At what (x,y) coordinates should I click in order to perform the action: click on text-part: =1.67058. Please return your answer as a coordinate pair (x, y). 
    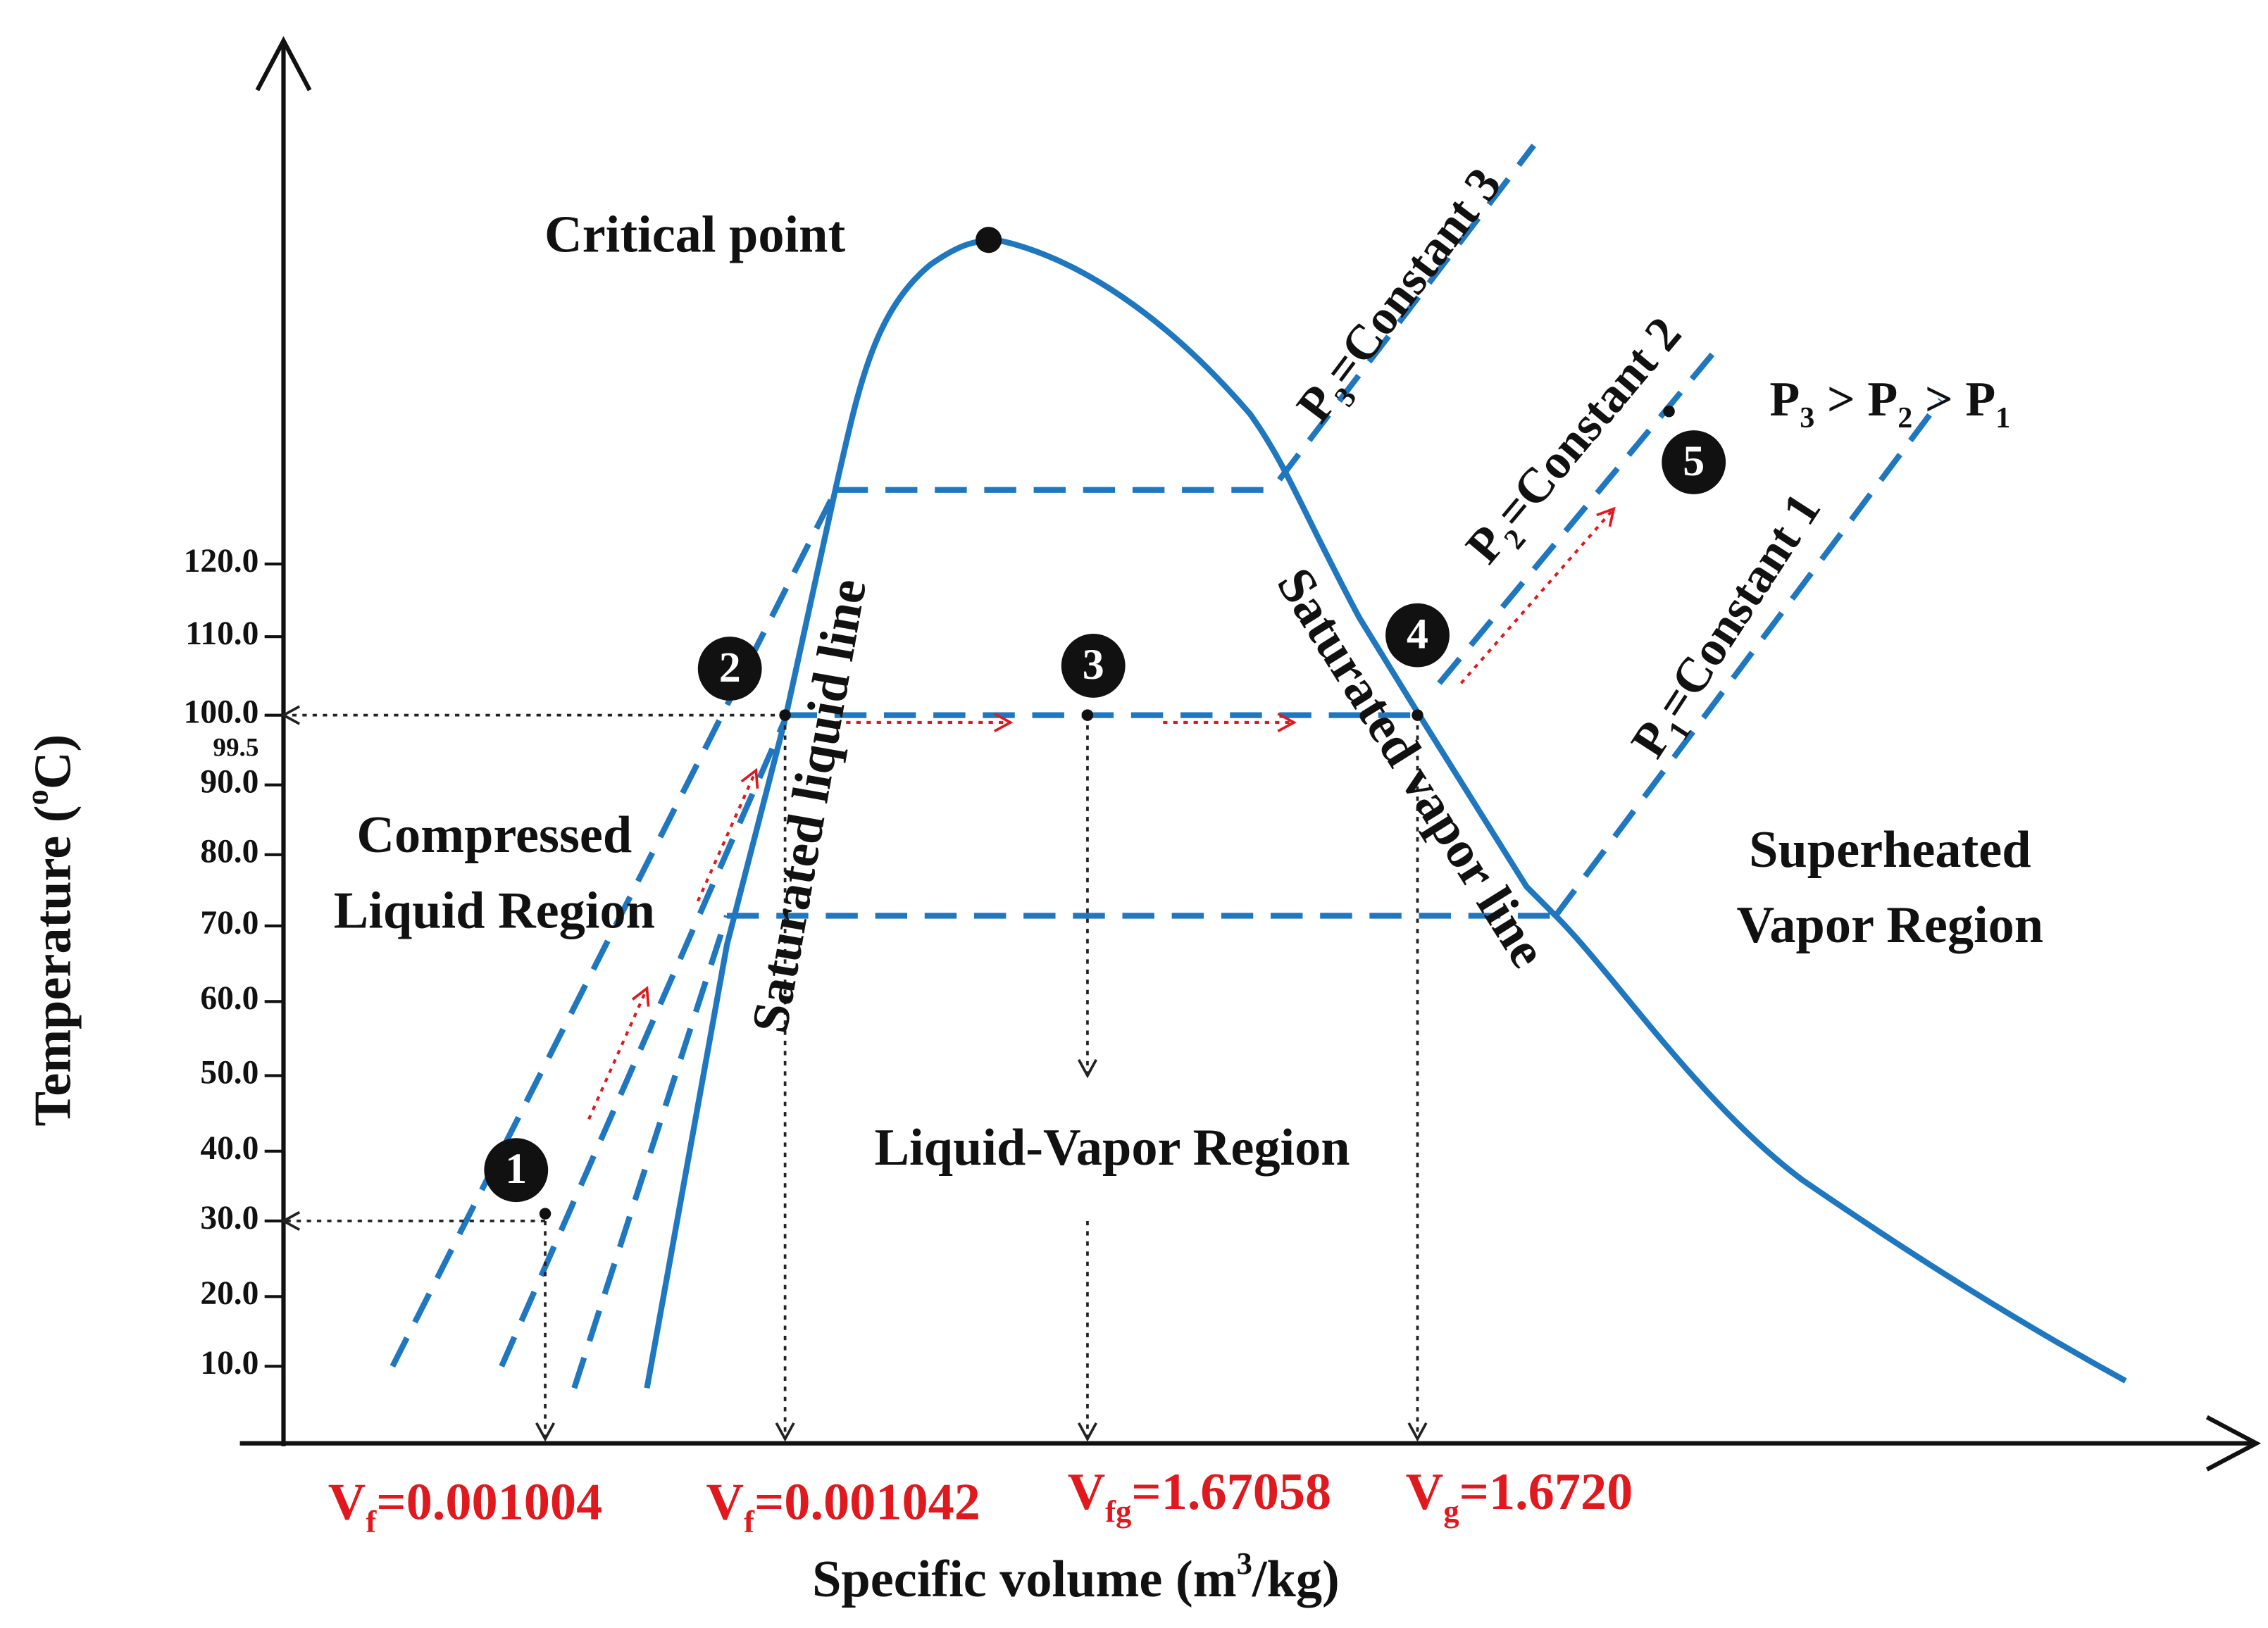
    Looking at the image, I should click on (1231, 1492).